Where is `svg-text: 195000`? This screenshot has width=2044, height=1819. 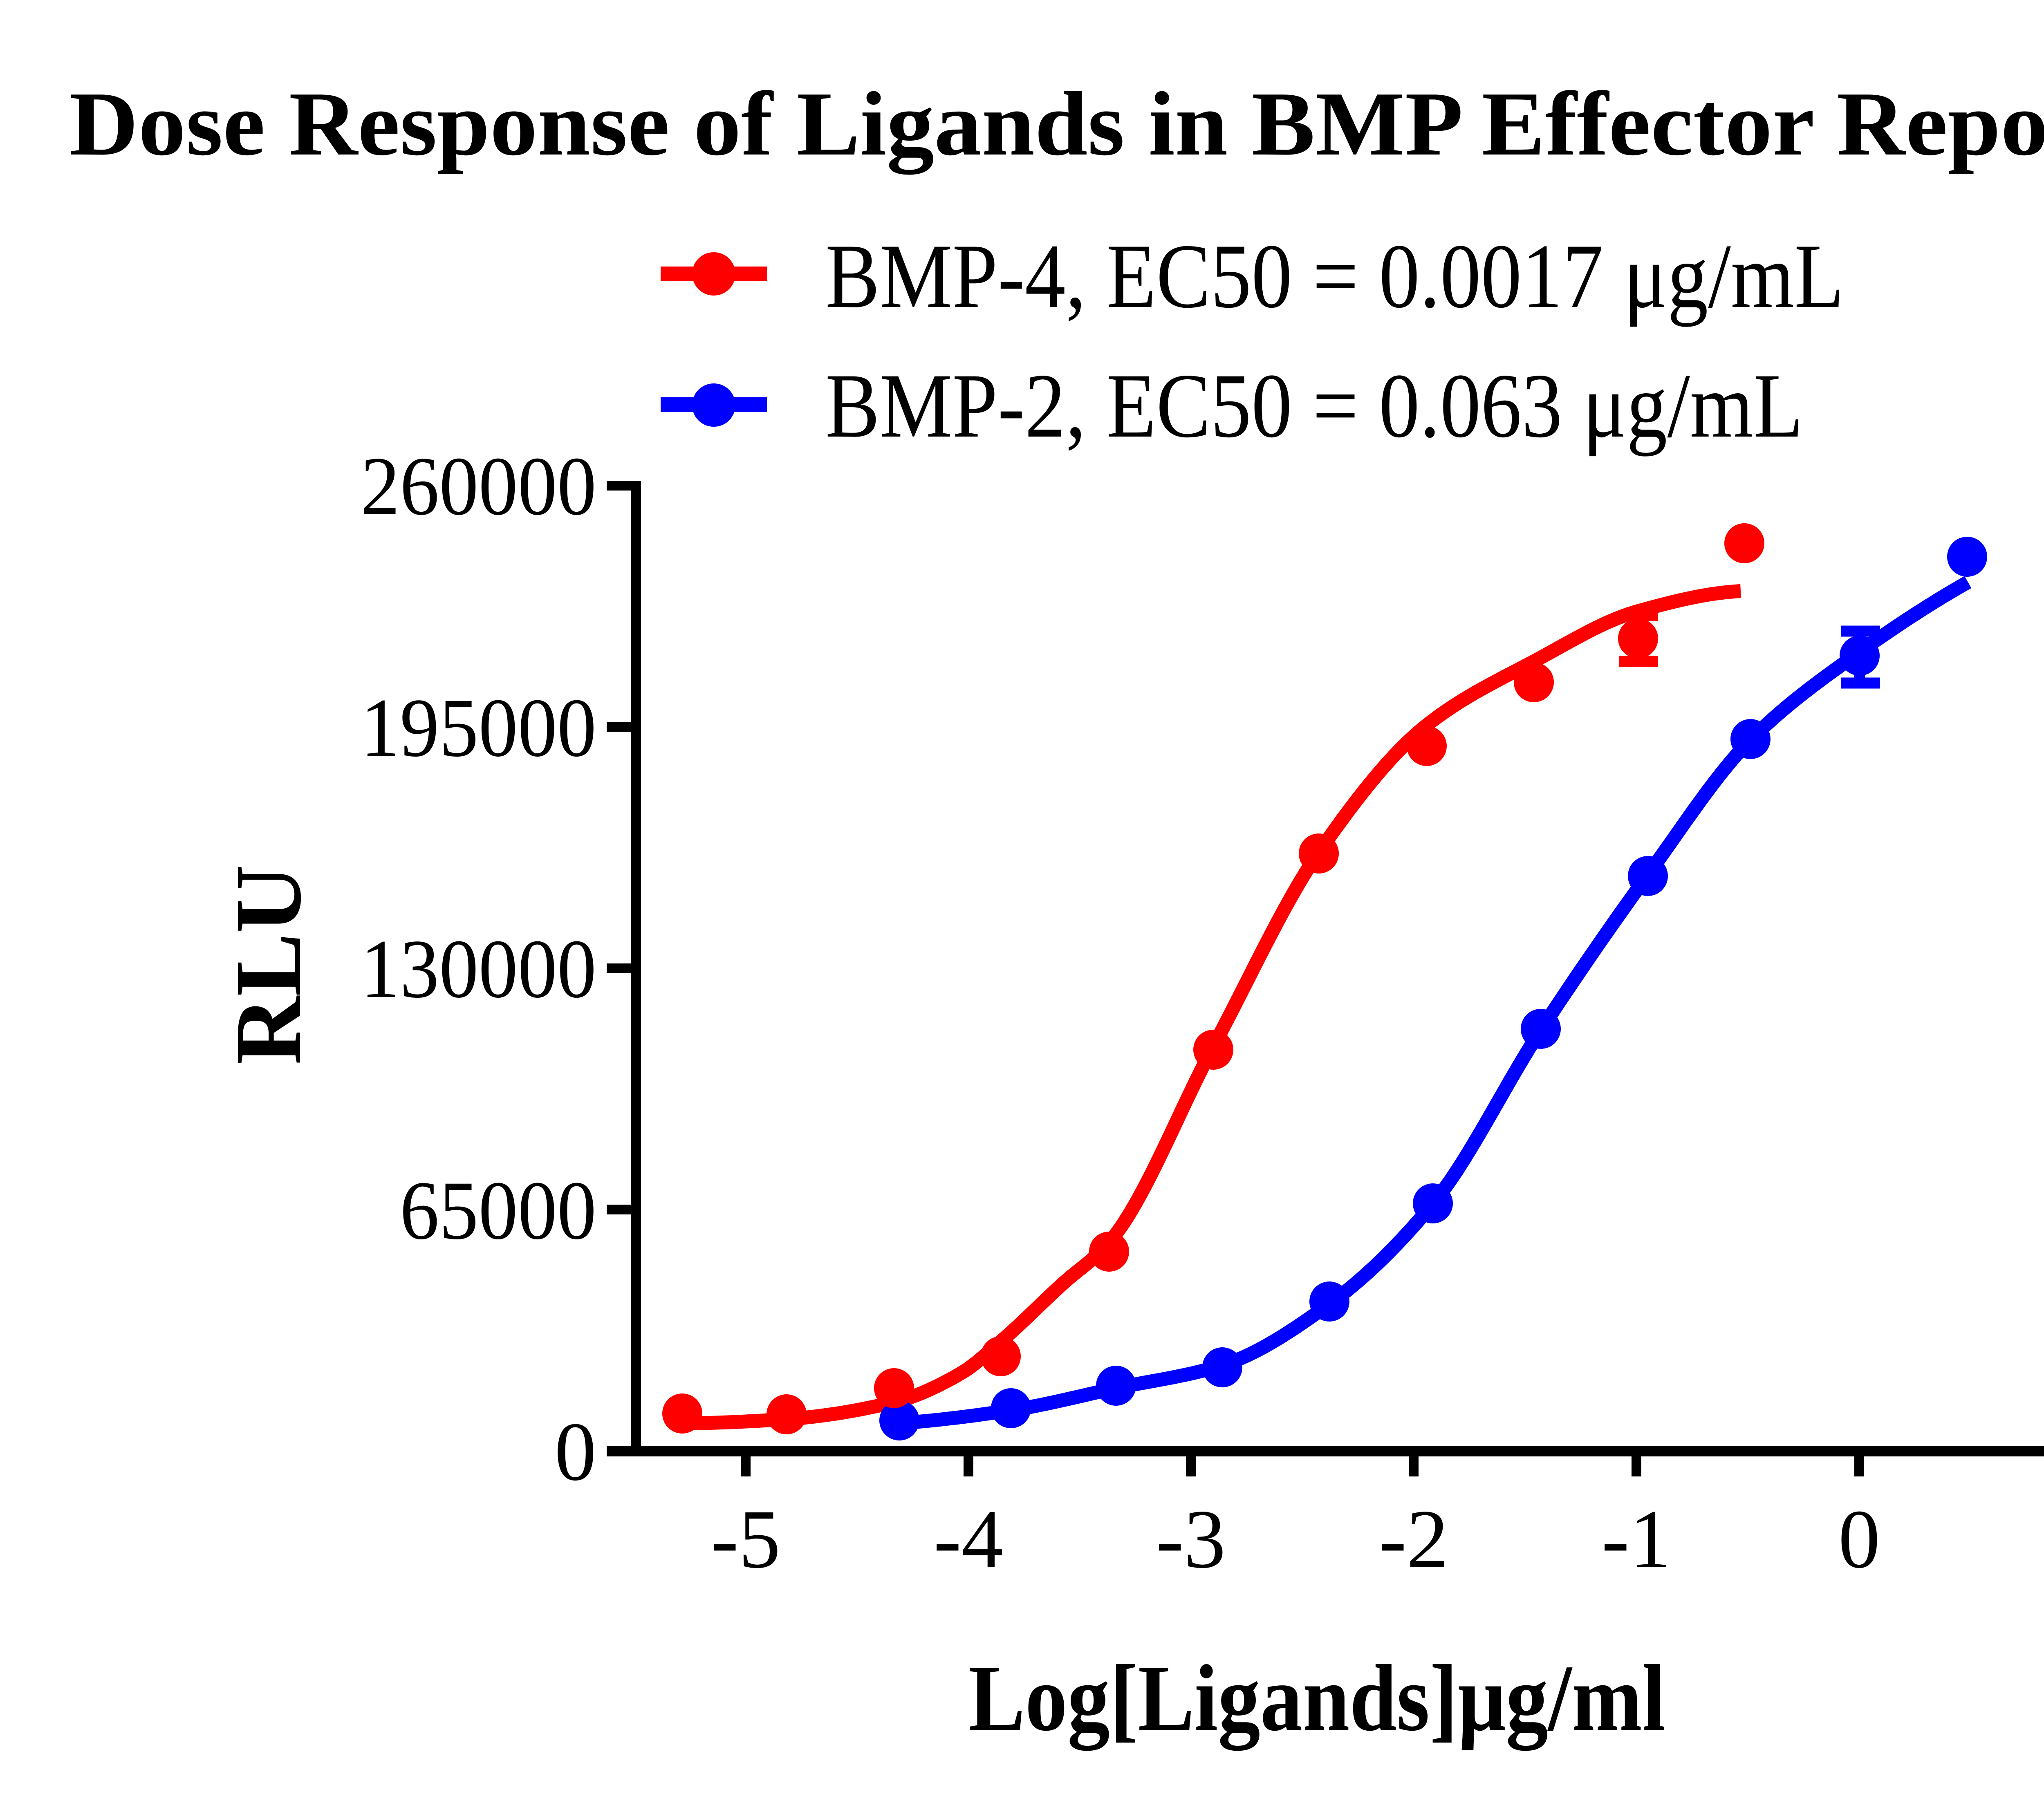 svg-text: 195000 is located at coordinates (478, 727).